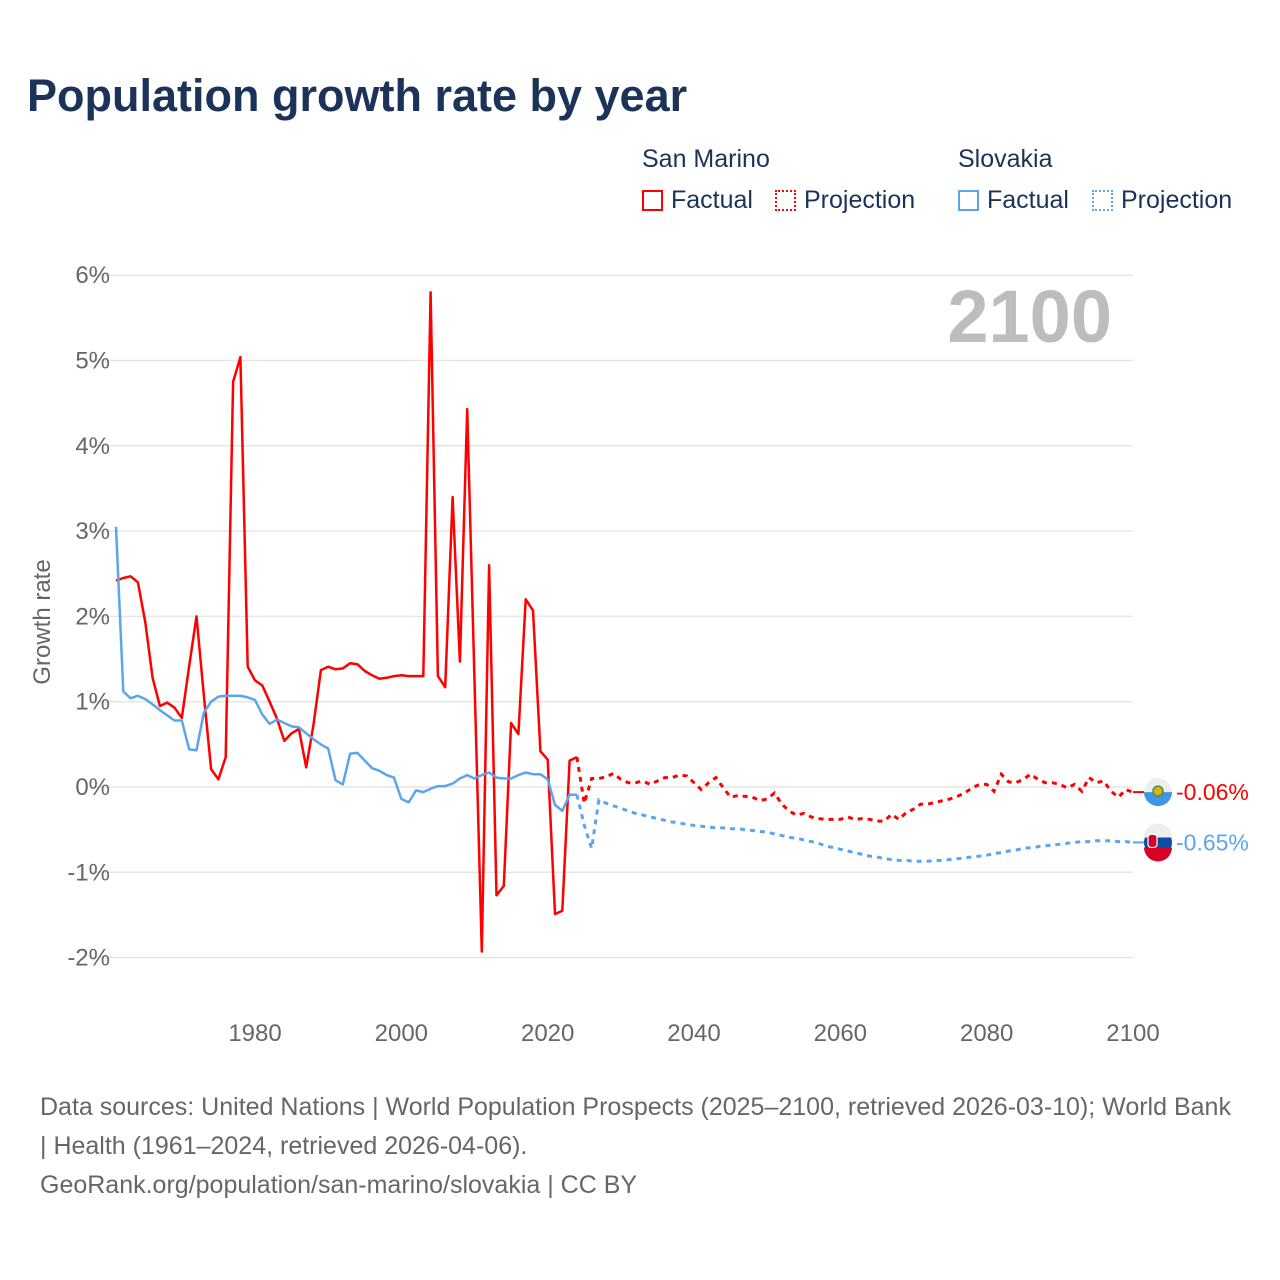 This screenshot has width=1280, height=1280. I want to click on legend-item-san-marino-factual: Factual, so click(697, 200).